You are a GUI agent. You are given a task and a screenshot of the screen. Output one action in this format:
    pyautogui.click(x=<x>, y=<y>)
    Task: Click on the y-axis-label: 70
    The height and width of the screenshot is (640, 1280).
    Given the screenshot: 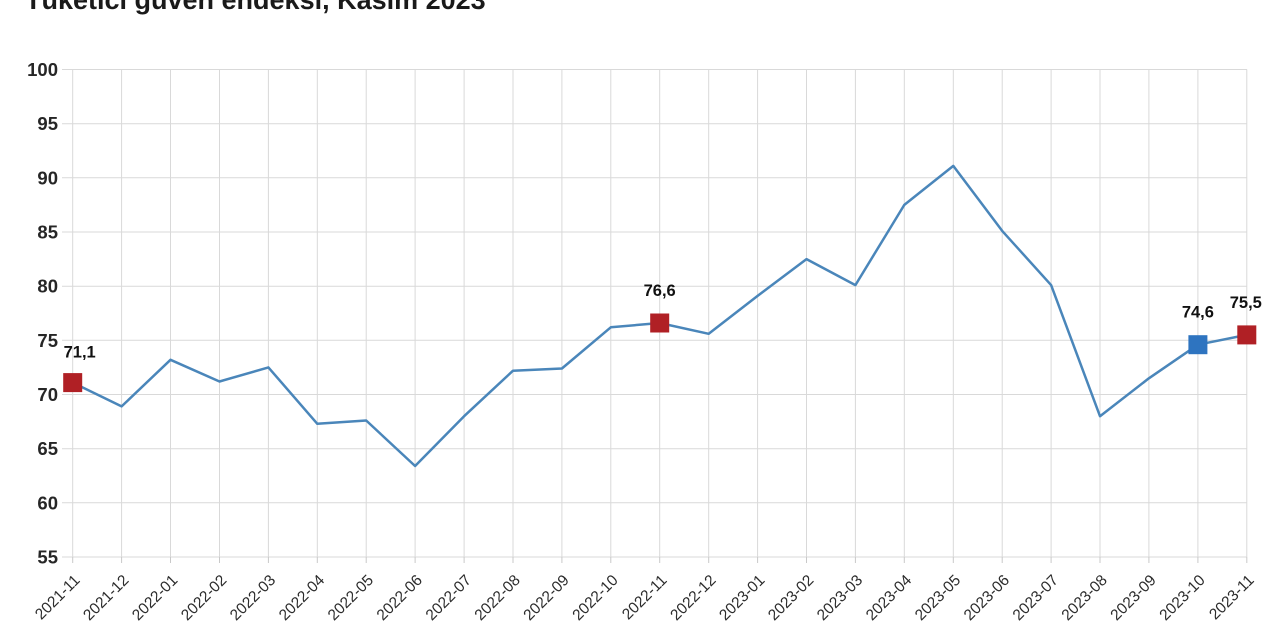 What is the action you would take?
    pyautogui.click(x=47, y=394)
    